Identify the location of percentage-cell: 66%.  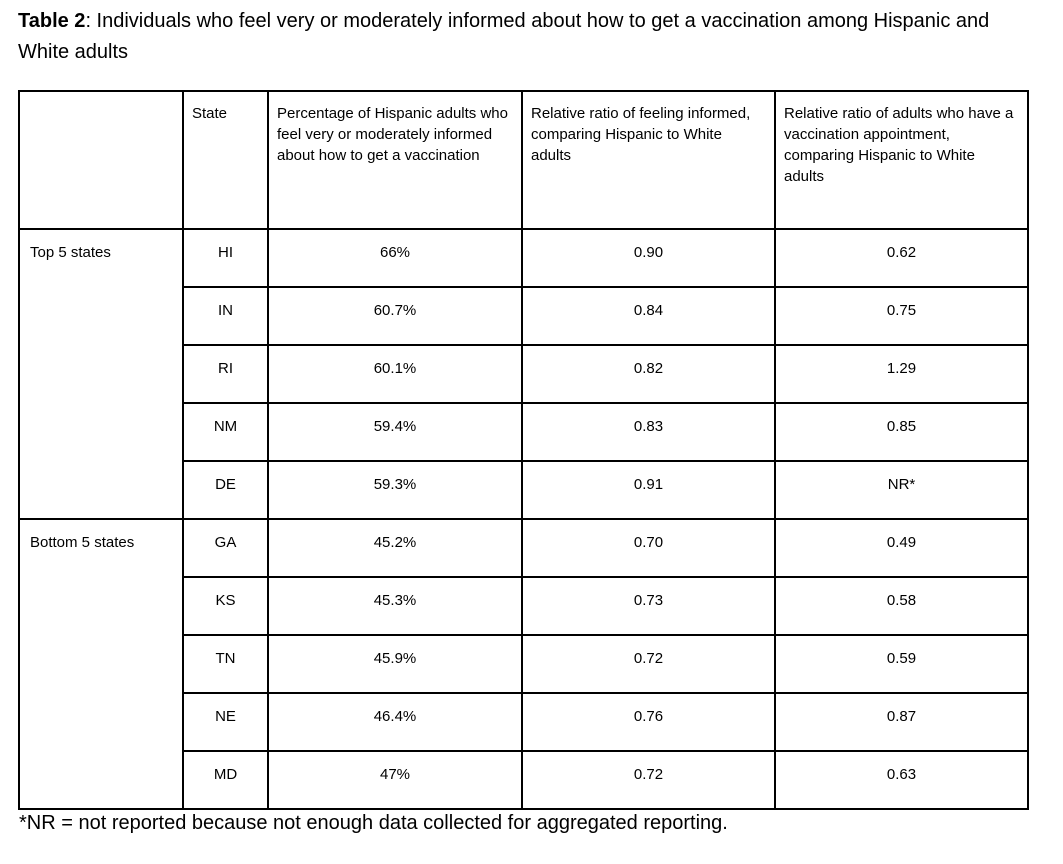
(395, 258).